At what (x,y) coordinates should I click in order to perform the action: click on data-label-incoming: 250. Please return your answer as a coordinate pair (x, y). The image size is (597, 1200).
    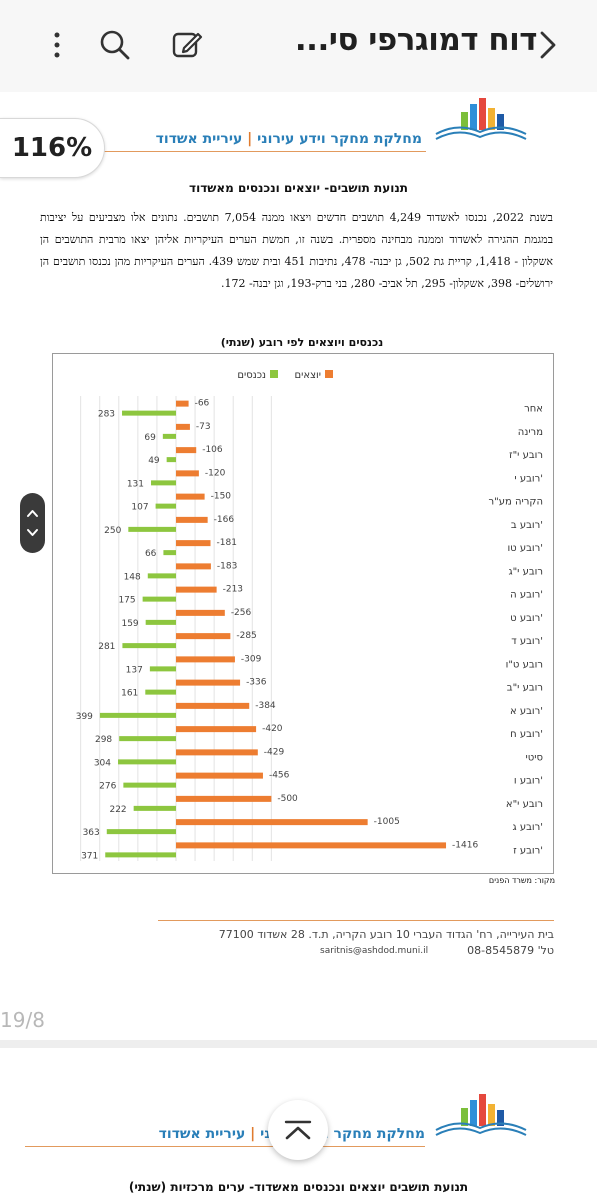
    Looking at the image, I should click on (112, 531).